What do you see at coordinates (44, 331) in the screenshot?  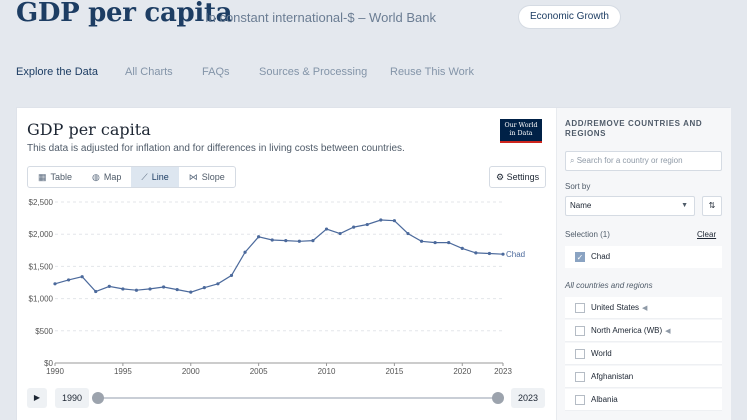 I see `y-tick-label: $500` at bounding box center [44, 331].